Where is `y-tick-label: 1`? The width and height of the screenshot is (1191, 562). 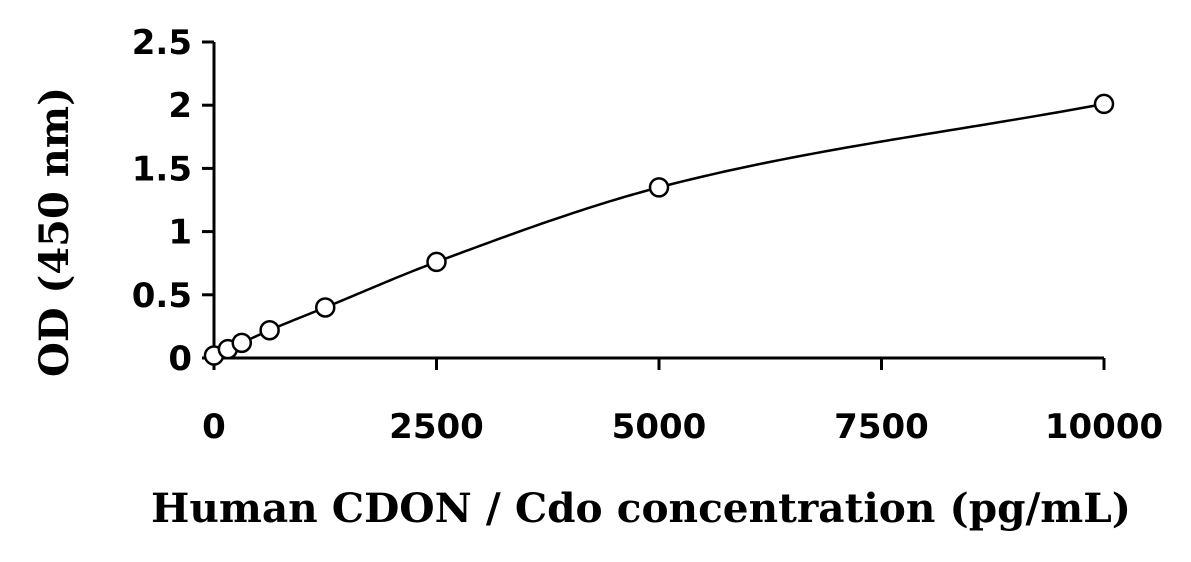 y-tick-label: 1 is located at coordinates (180, 233).